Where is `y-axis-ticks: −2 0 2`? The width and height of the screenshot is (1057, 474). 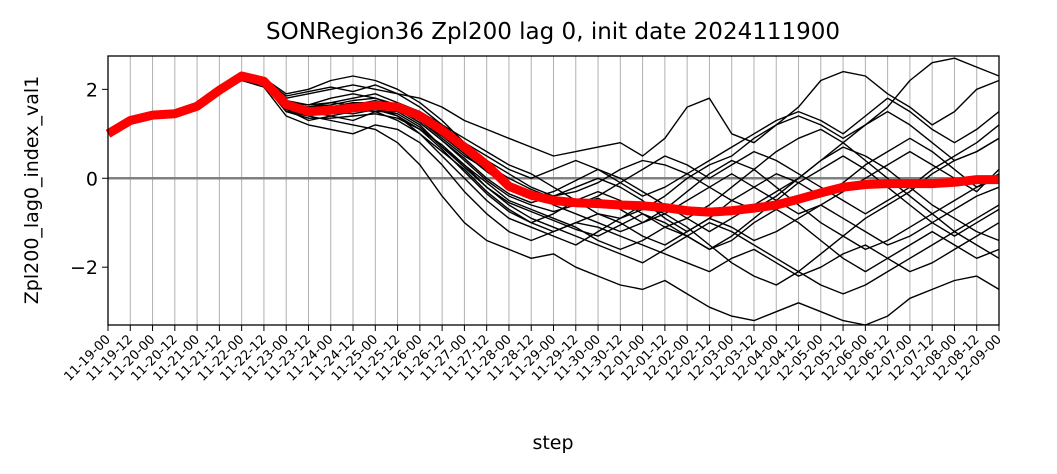 y-axis-ticks: −2 0 2 is located at coordinates (89, 179).